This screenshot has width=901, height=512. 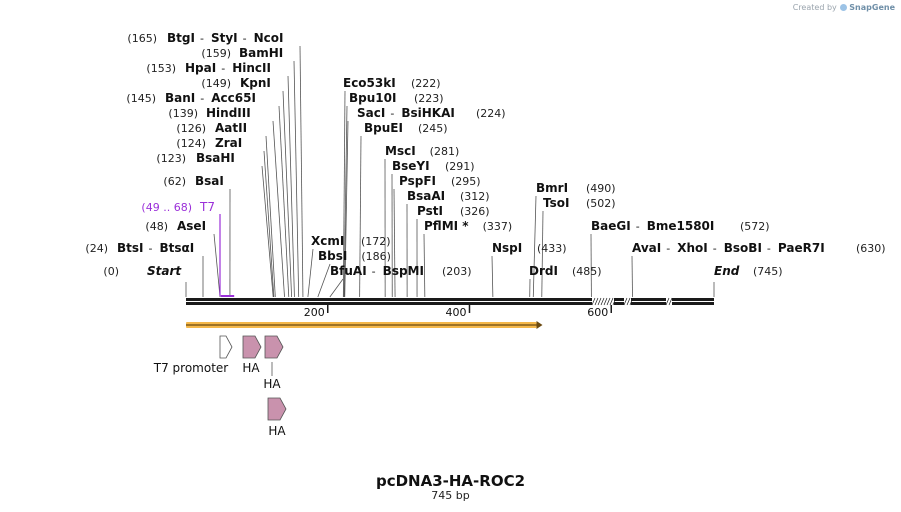 I want to click on enzyme-name: BsiHKAI, so click(x=428, y=113).